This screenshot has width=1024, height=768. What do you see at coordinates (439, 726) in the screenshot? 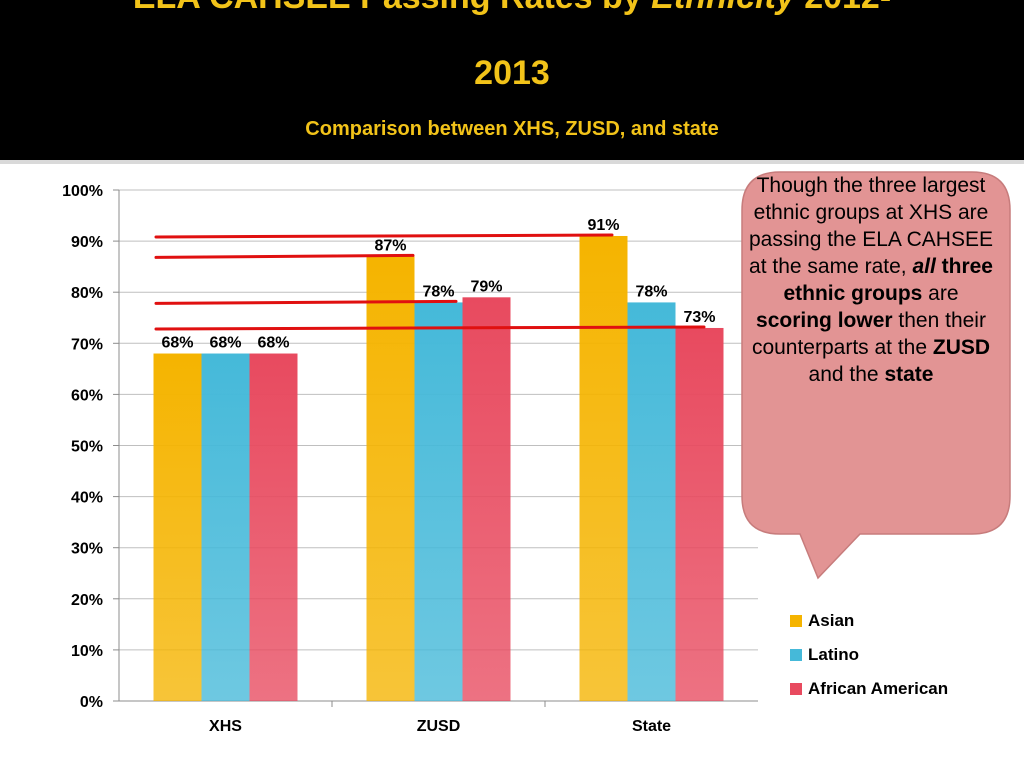
I see `x-tick-label: ZUSD` at bounding box center [439, 726].